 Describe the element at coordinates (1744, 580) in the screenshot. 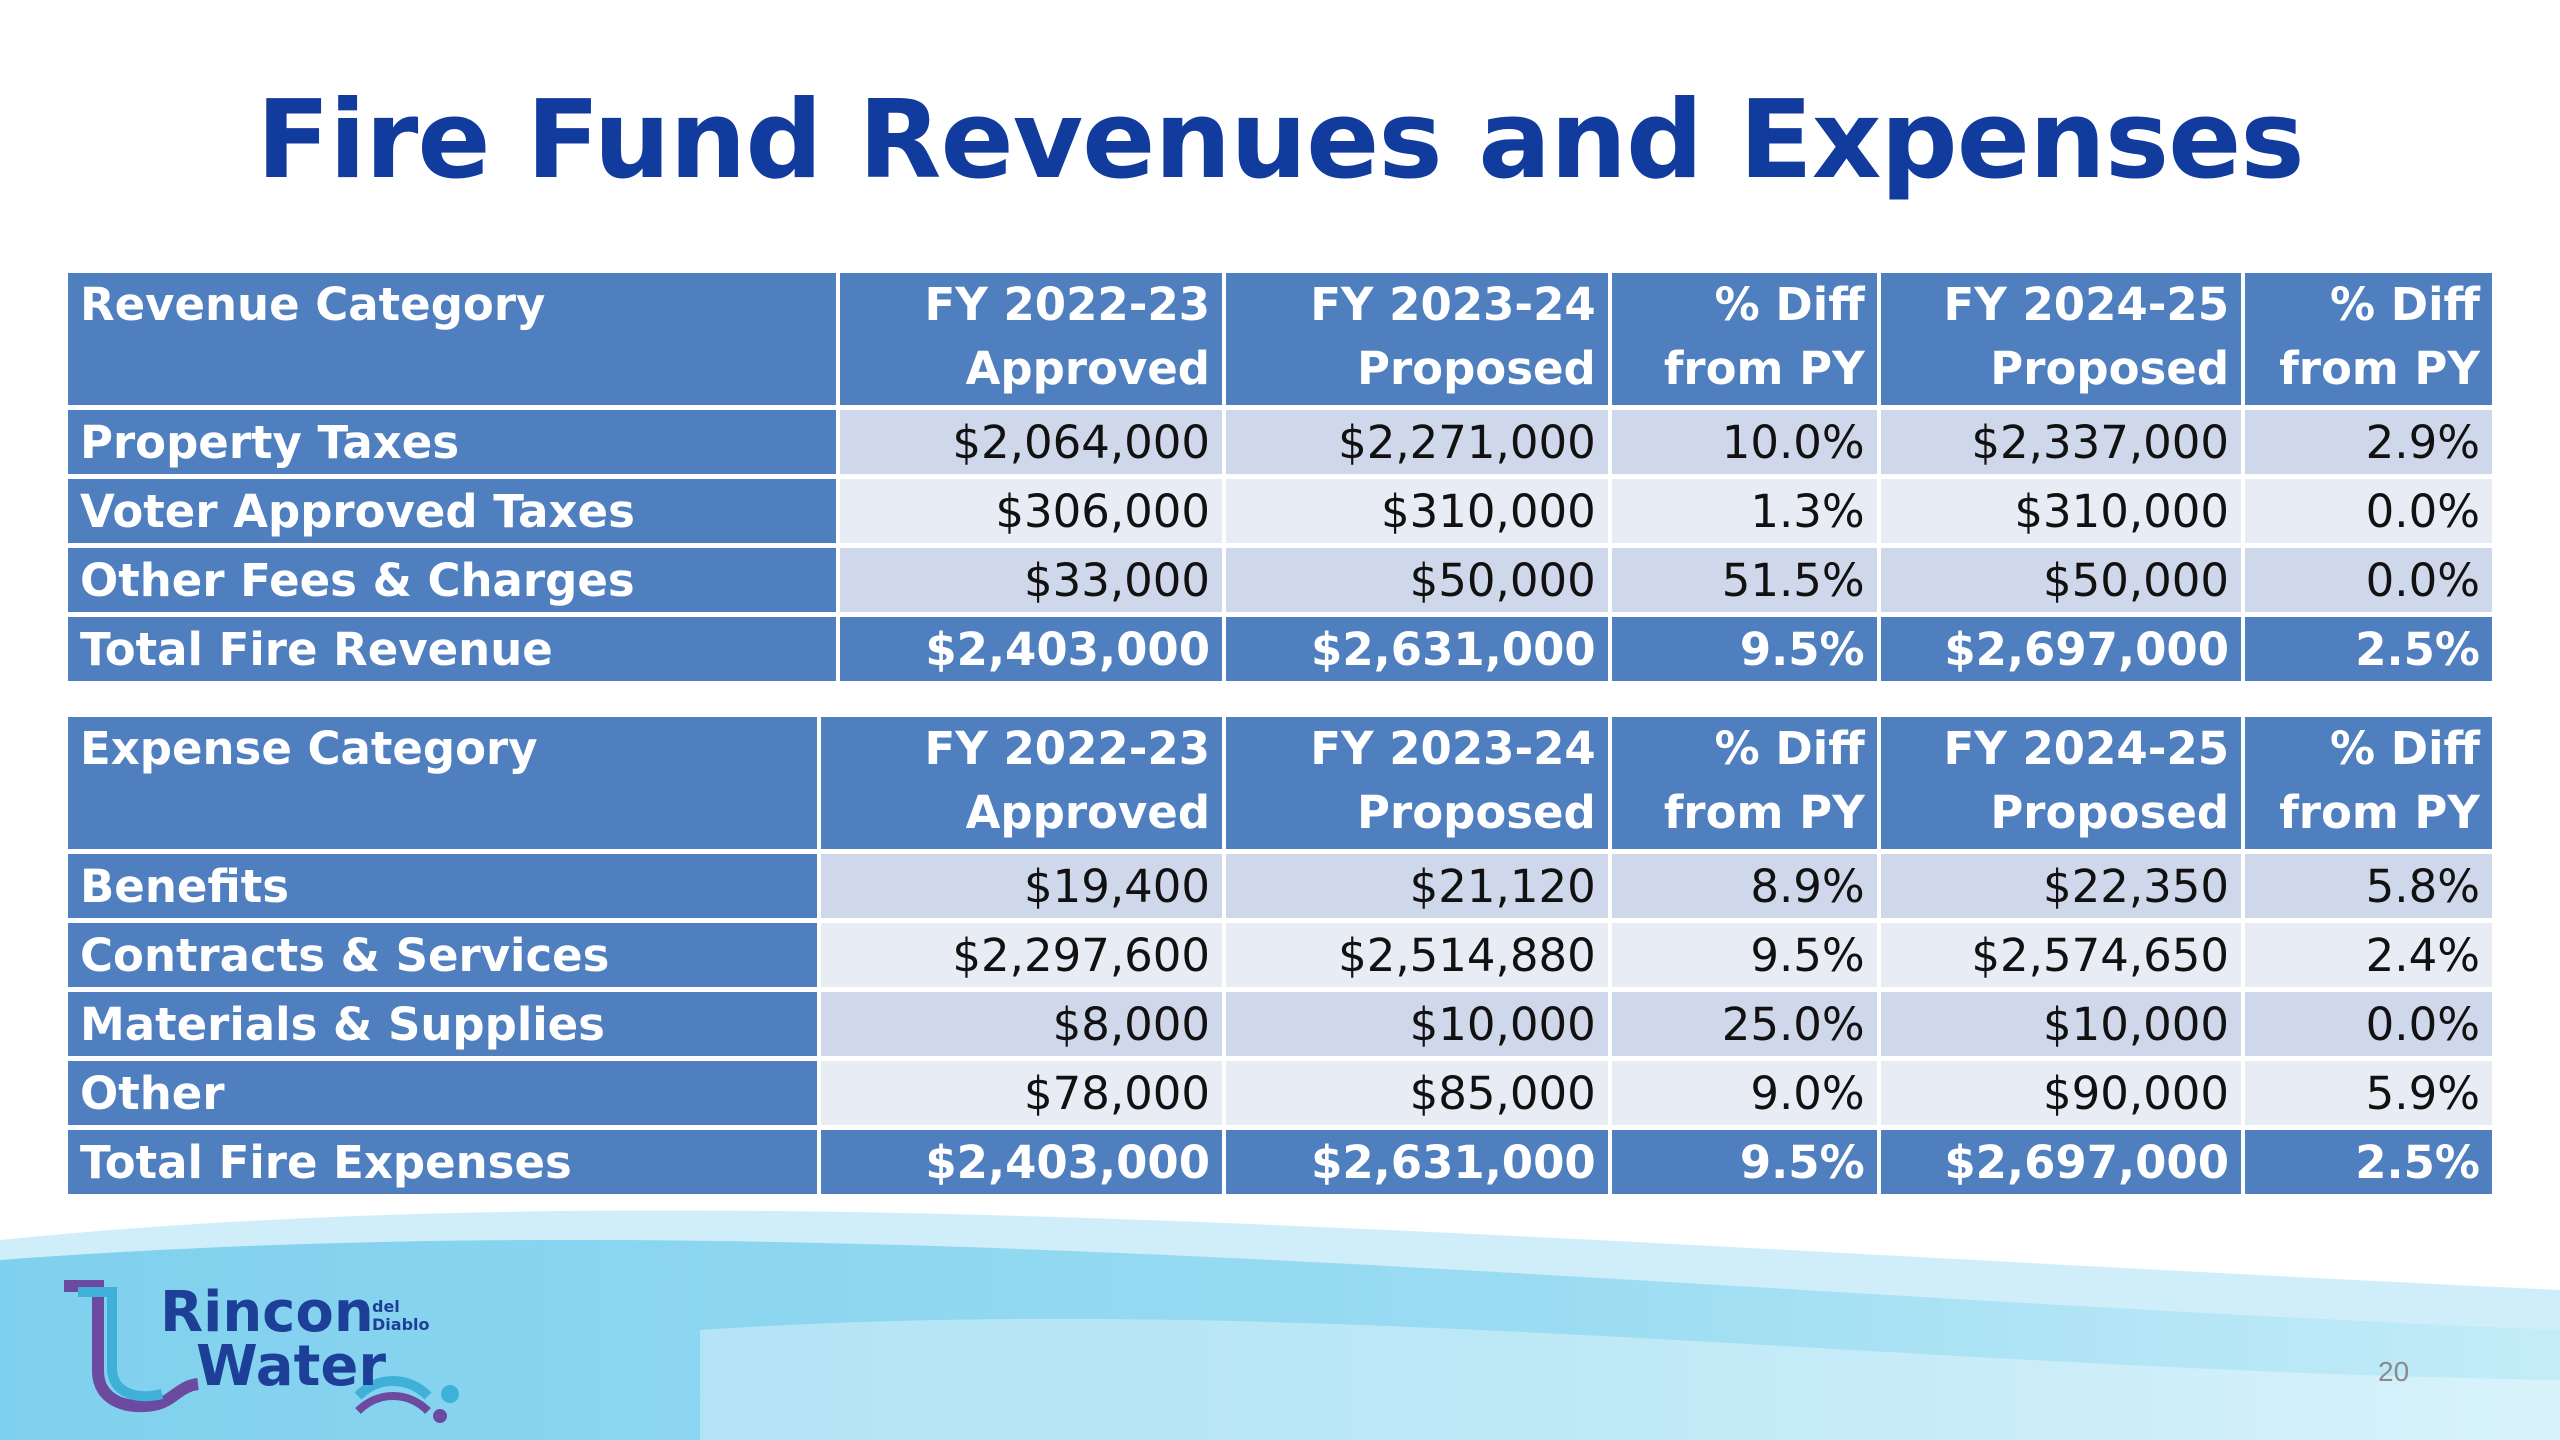

I see `cell-value: 51.5%` at that location.